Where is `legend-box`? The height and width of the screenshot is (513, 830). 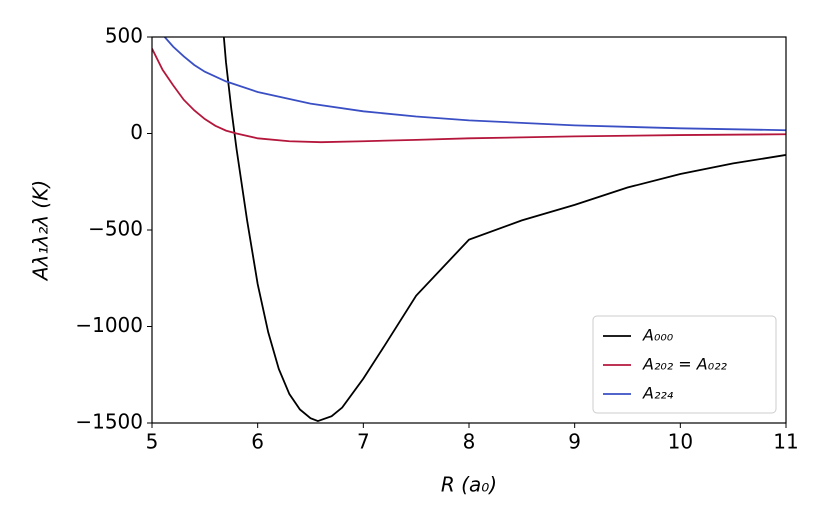
legend-box is located at coordinates (684, 364).